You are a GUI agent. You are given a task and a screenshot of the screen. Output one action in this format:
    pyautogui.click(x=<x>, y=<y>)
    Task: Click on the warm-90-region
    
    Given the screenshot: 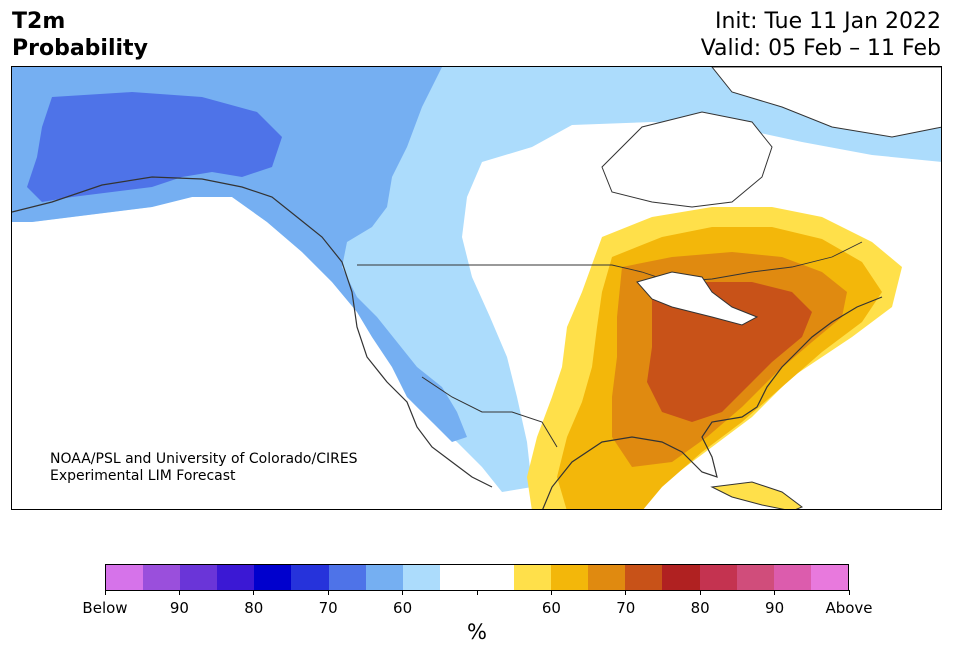 What is the action you would take?
    pyautogui.click(x=729, y=352)
    